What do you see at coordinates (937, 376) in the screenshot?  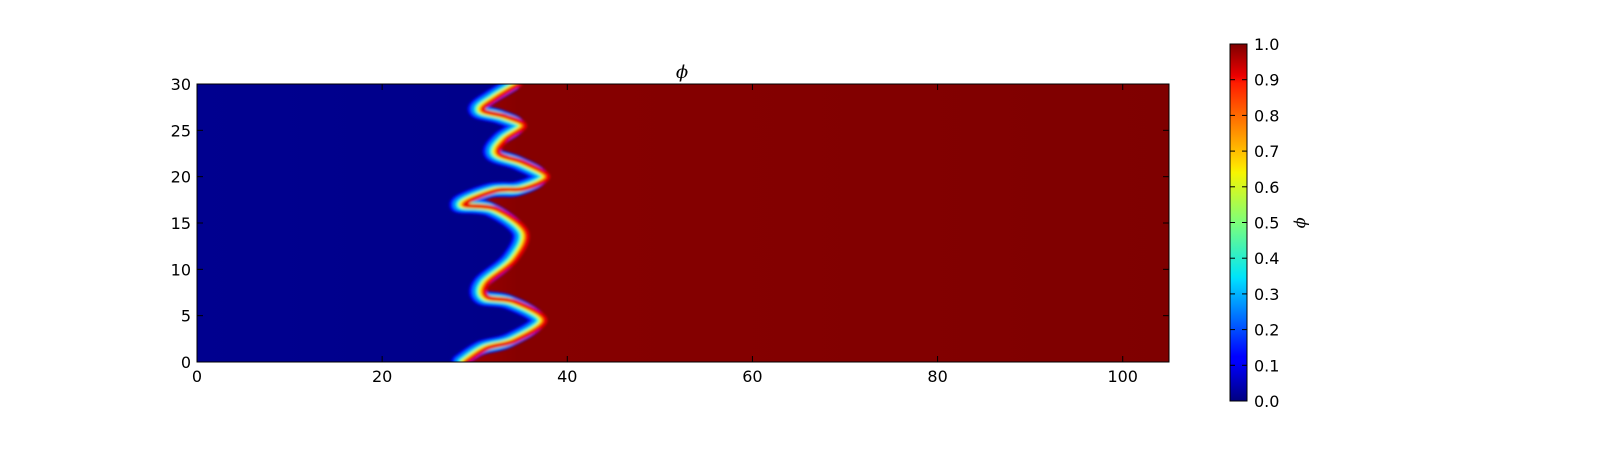 I see `x-tick-label: 80` at bounding box center [937, 376].